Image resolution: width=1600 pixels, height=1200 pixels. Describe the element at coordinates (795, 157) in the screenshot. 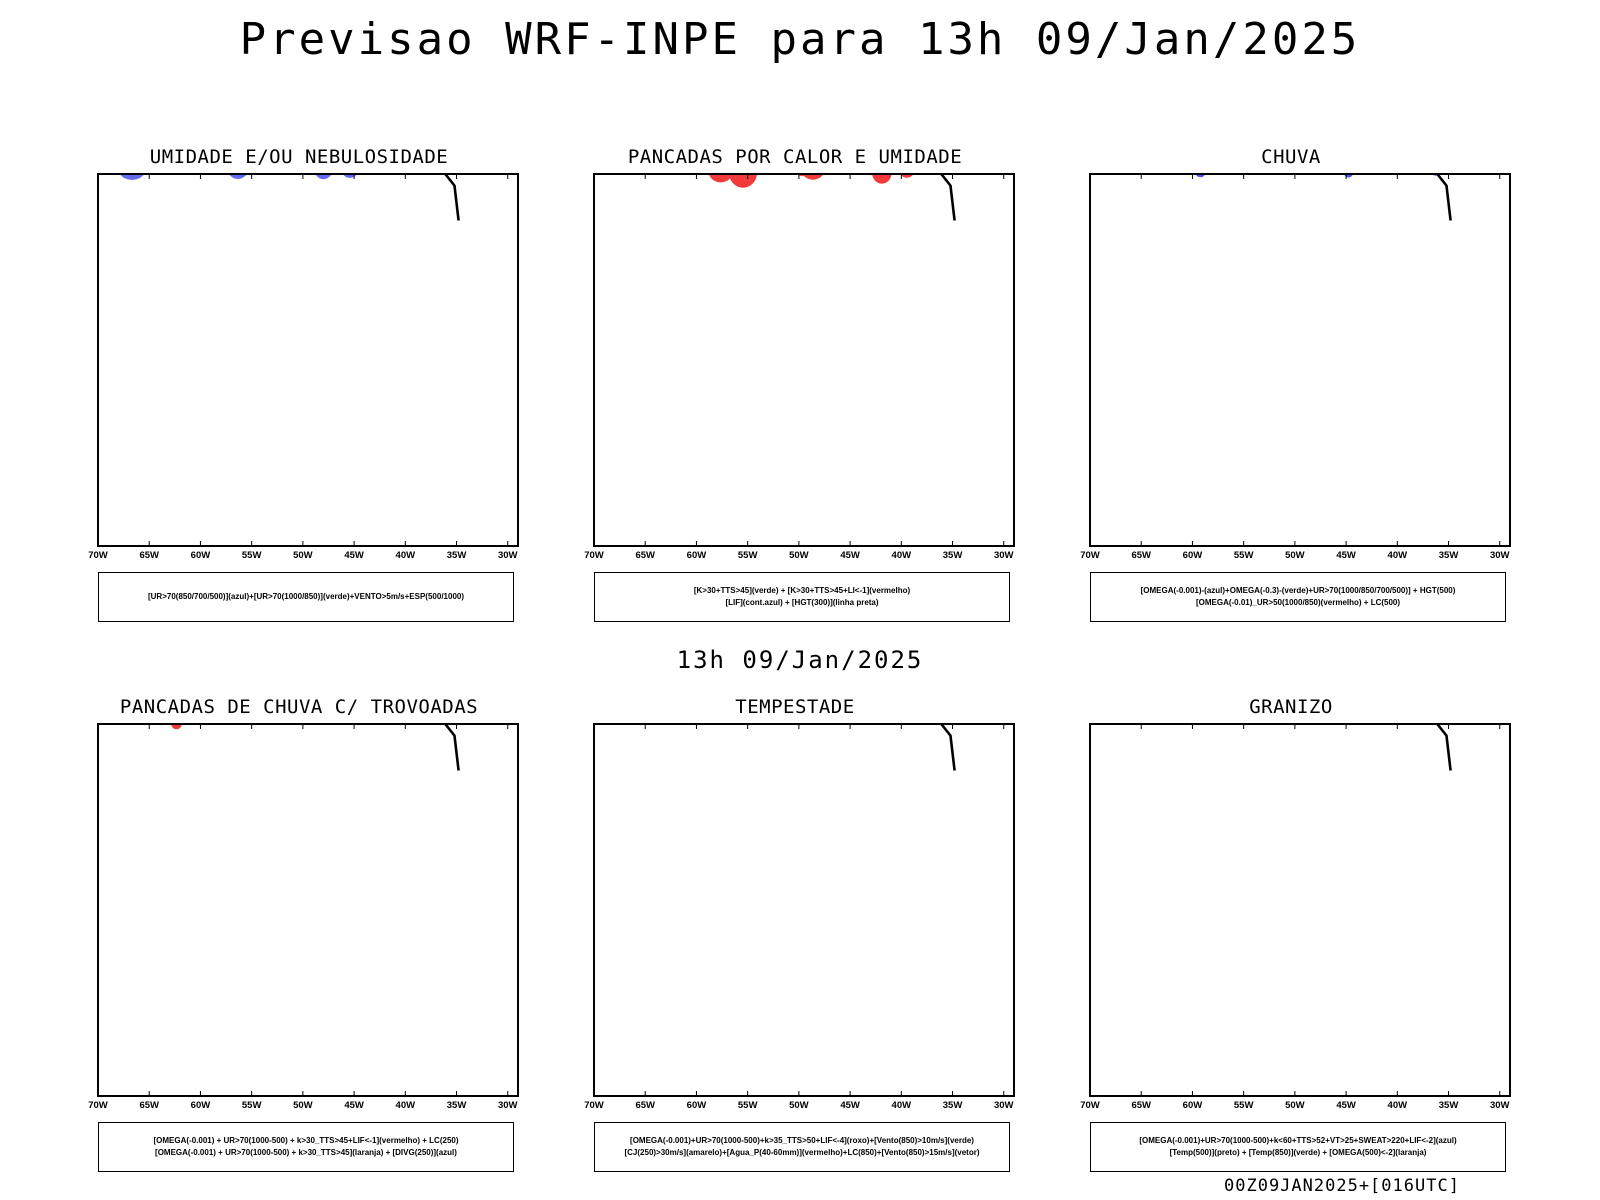

I see `panel-title: PANCADAS POR CALOR E UMIDADE` at that location.